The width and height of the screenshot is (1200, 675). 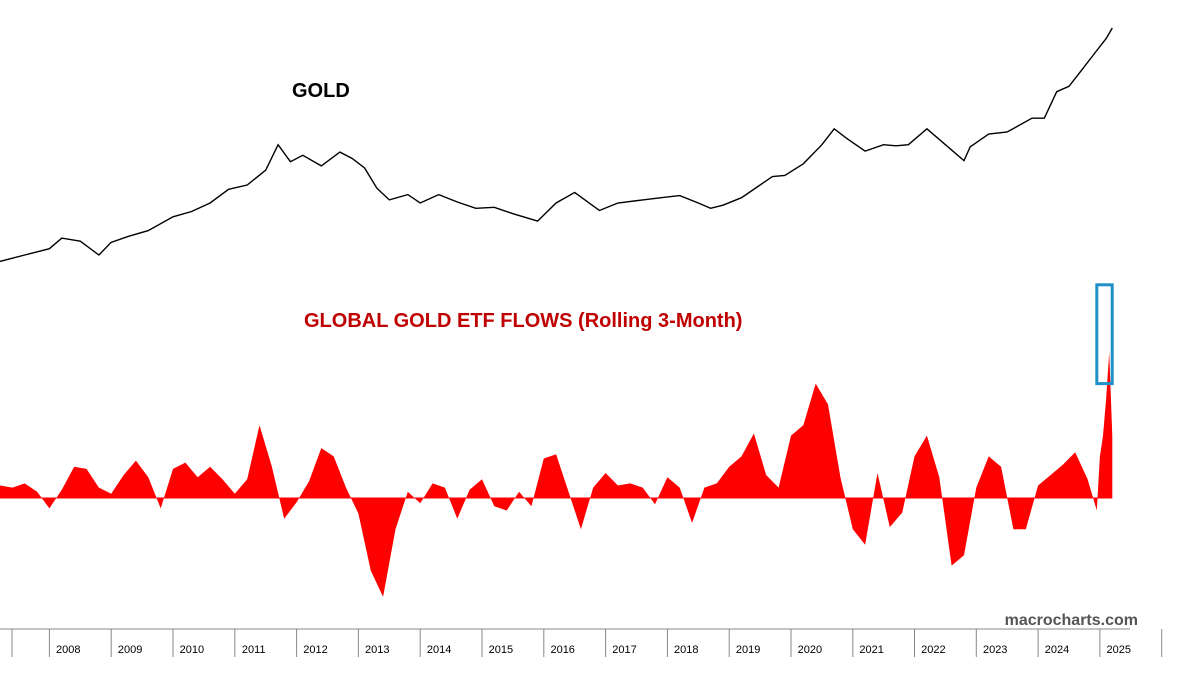 I want to click on x-tick-label: 2014, so click(x=439, y=650).